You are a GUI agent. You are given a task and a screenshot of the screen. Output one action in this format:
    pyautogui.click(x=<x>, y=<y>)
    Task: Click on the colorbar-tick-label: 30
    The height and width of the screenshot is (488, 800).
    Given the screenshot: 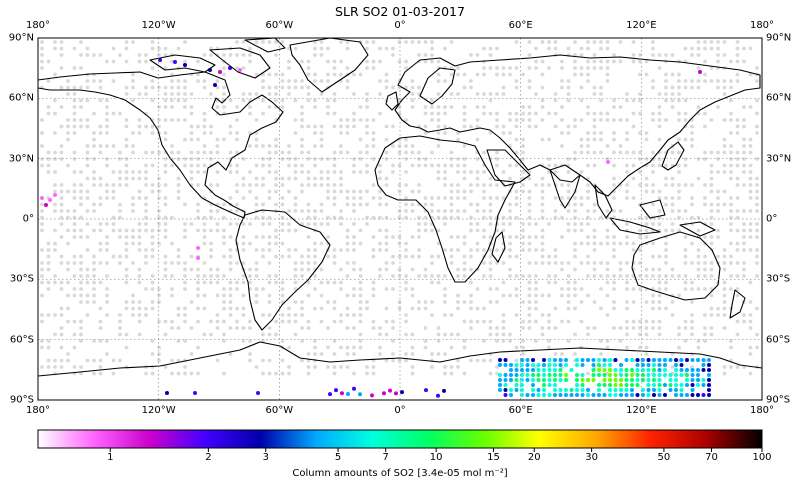 What is the action you would take?
    pyautogui.click(x=591, y=457)
    